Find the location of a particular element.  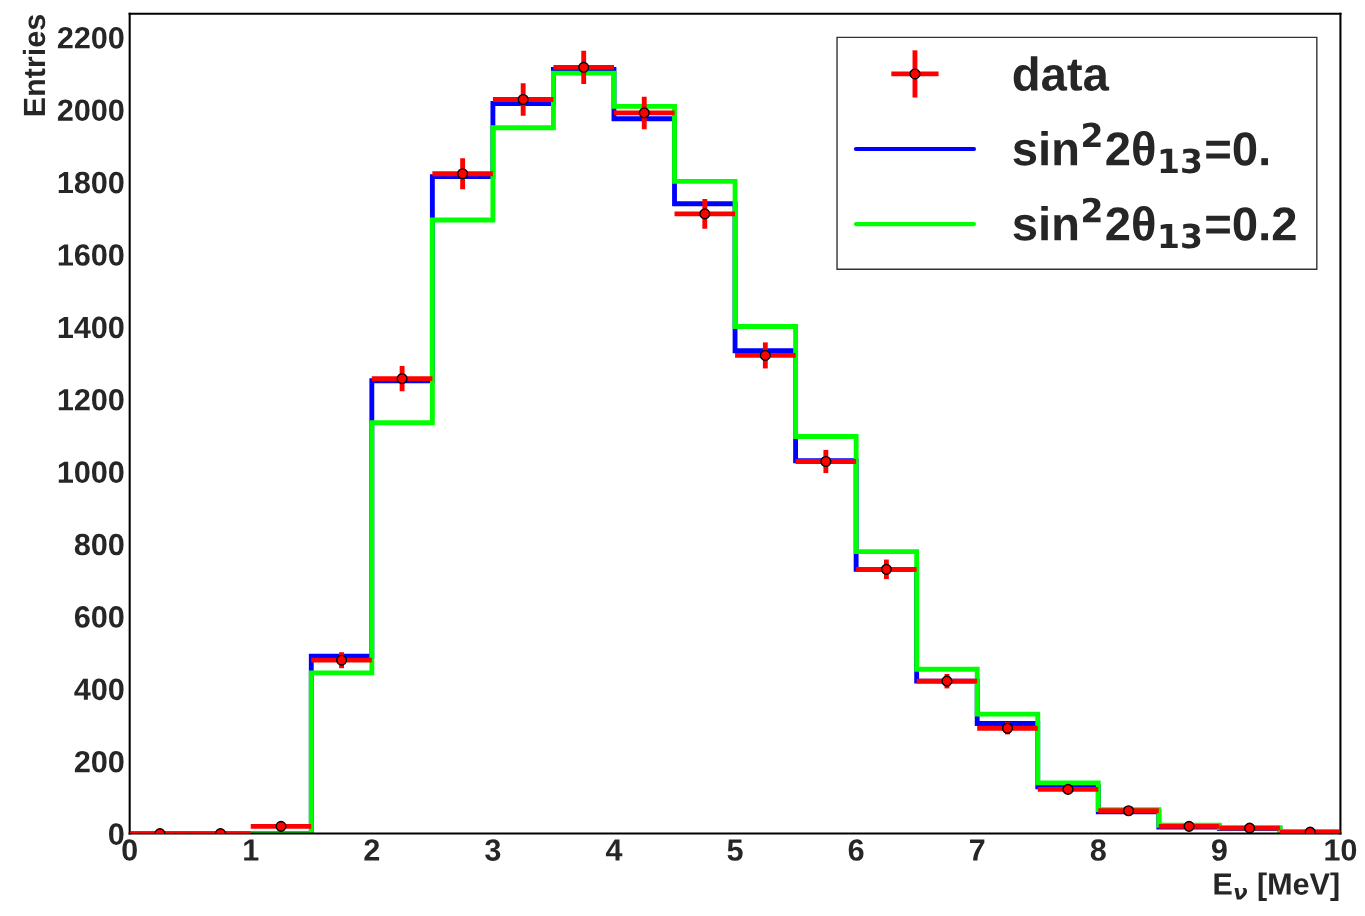

y-tick-label: 0 is located at coordinates (116, 834).